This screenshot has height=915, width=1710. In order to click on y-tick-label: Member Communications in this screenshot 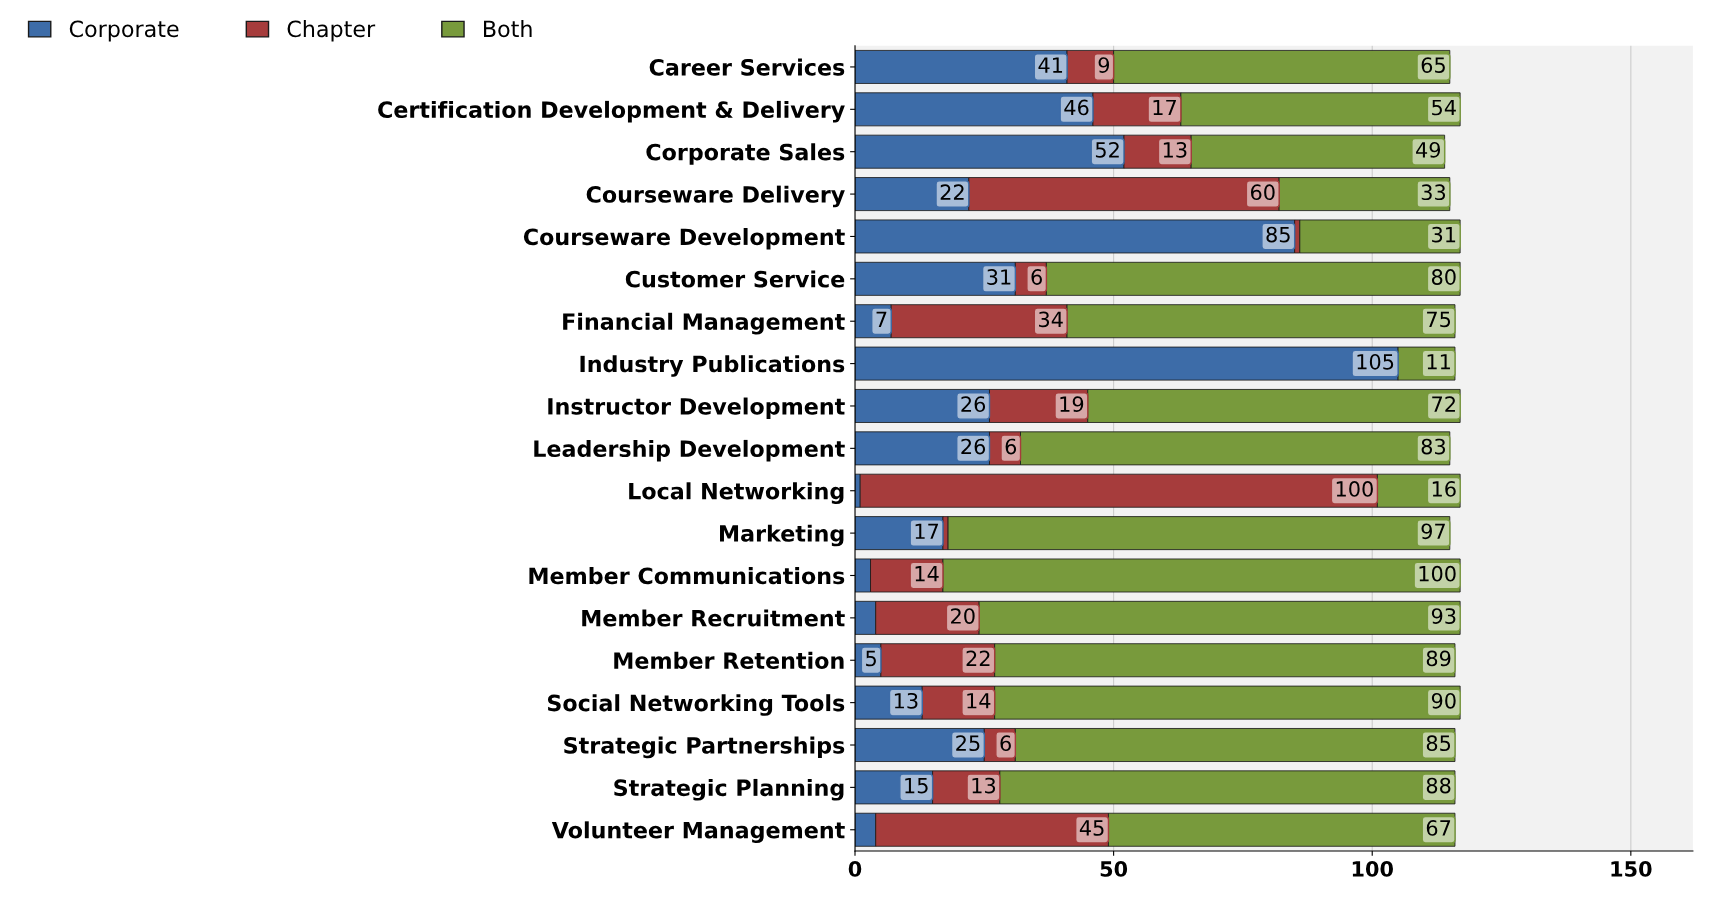, I will do `click(687, 576)`.